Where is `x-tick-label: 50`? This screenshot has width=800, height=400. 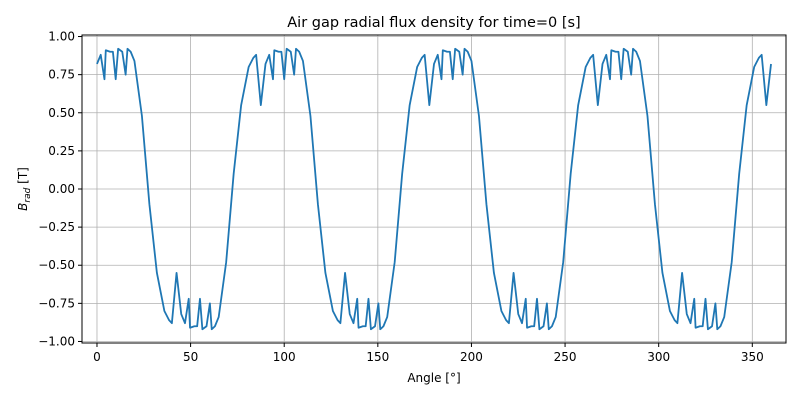 x-tick-label: 50 is located at coordinates (190, 357).